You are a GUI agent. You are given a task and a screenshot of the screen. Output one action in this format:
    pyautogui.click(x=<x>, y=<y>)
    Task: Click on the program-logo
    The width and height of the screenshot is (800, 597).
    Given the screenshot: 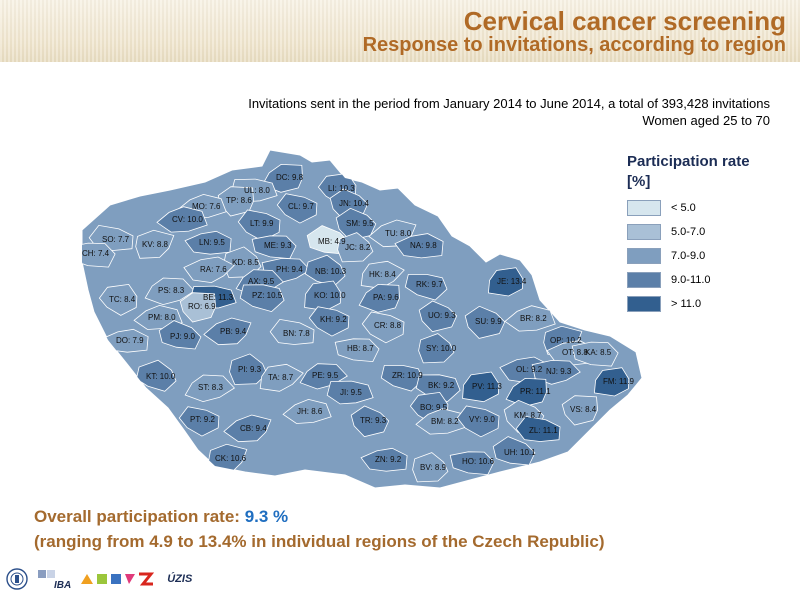 What is the action you would take?
    pyautogui.click(x=119, y=579)
    